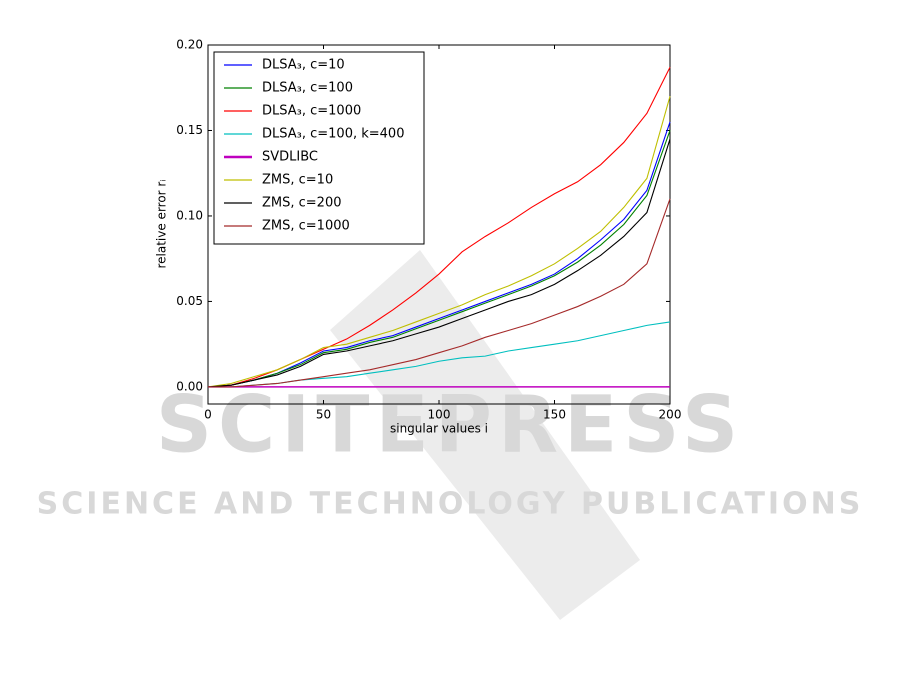 This screenshot has width=901, height=694. I want to click on x-tick-label: 50, so click(323, 415).